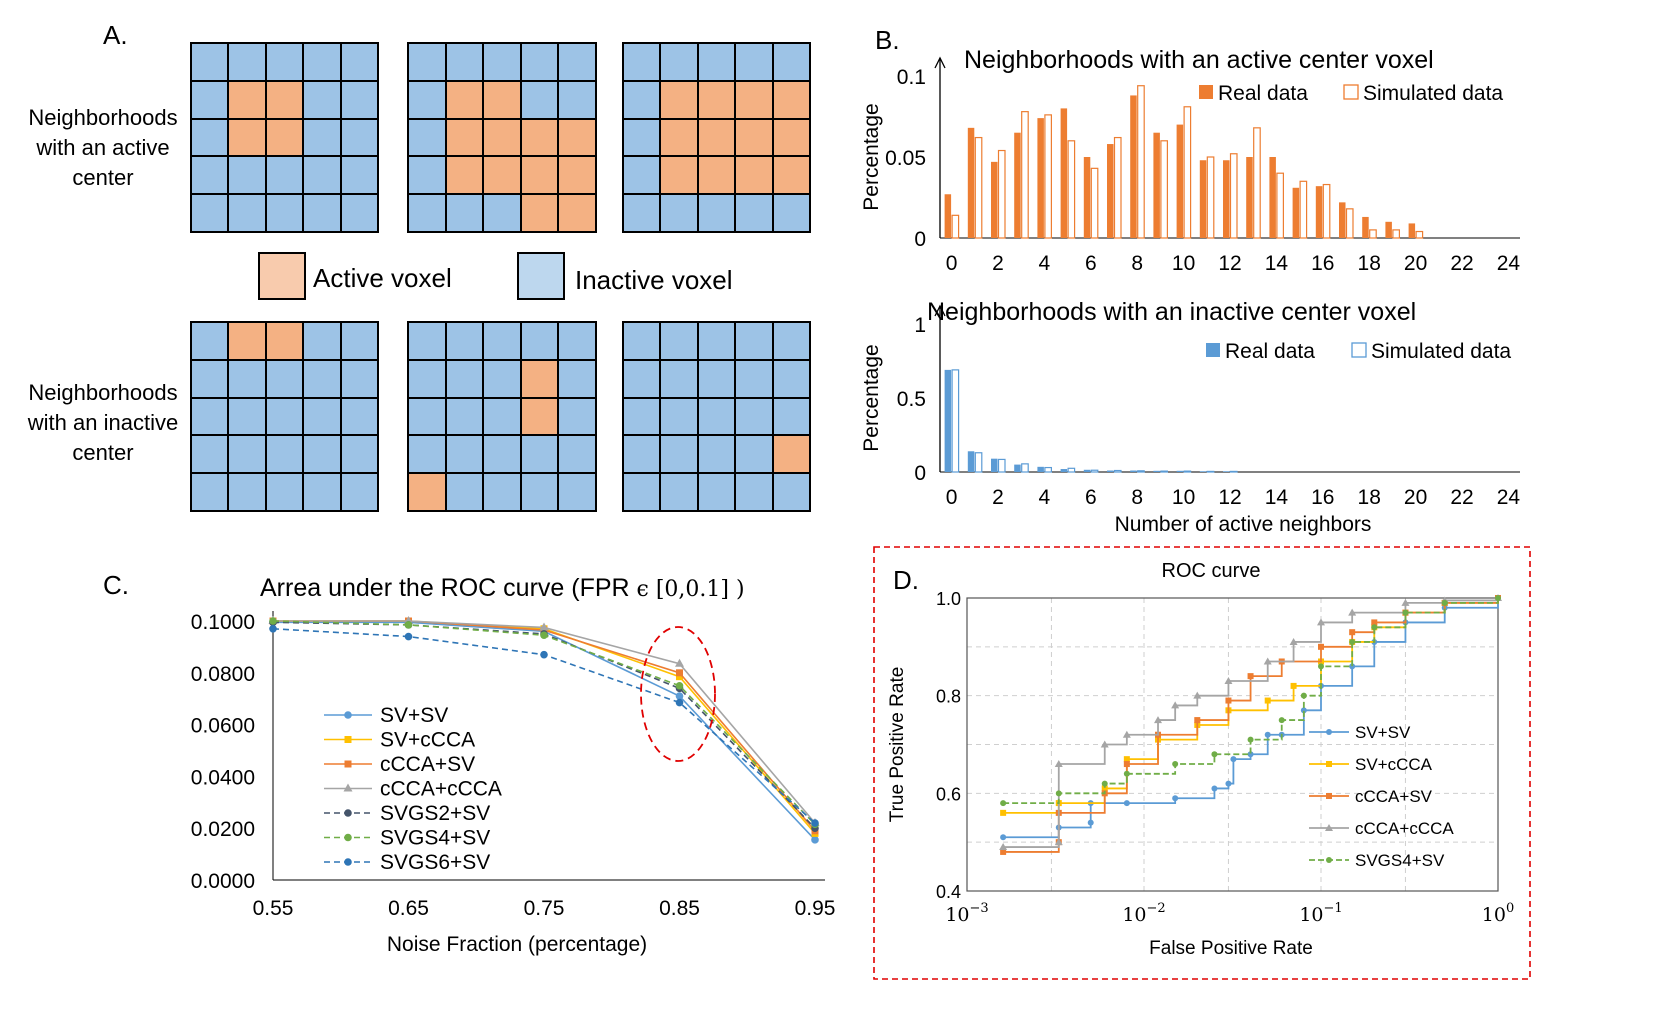  What do you see at coordinates (1461, 497) in the screenshot?
I see `x-tick-label: 22` at bounding box center [1461, 497].